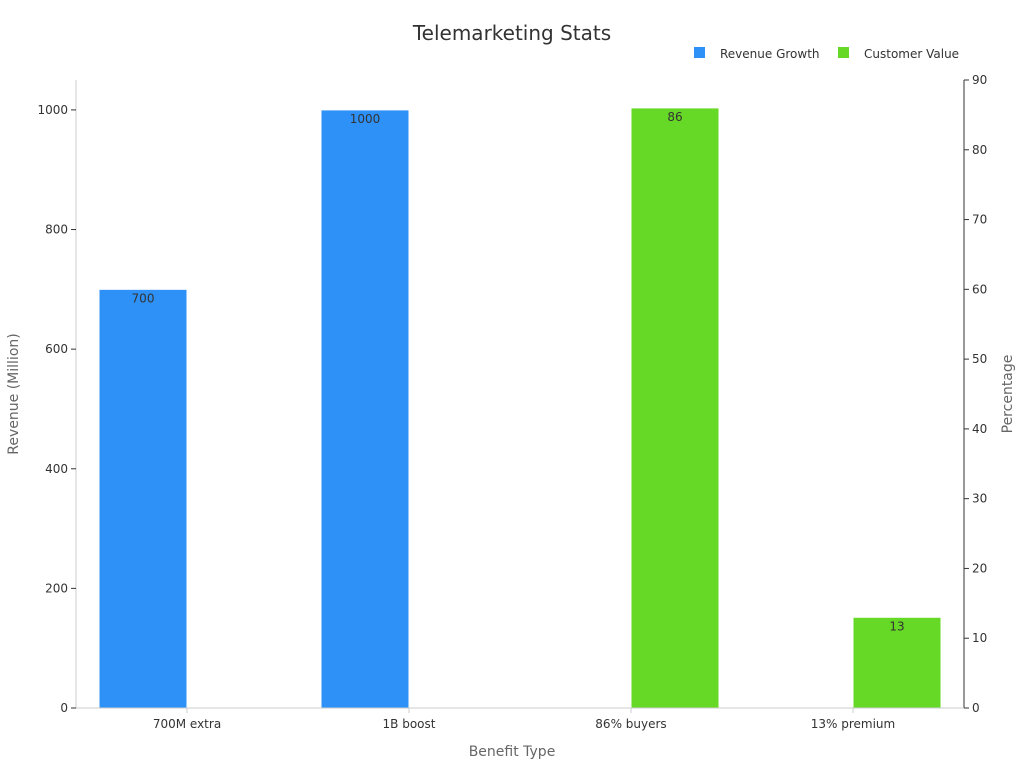  What do you see at coordinates (630, 724) in the screenshot?
I see `x-tick-label-86-buyers: 86% buyers` at bounding box center [630, 724].